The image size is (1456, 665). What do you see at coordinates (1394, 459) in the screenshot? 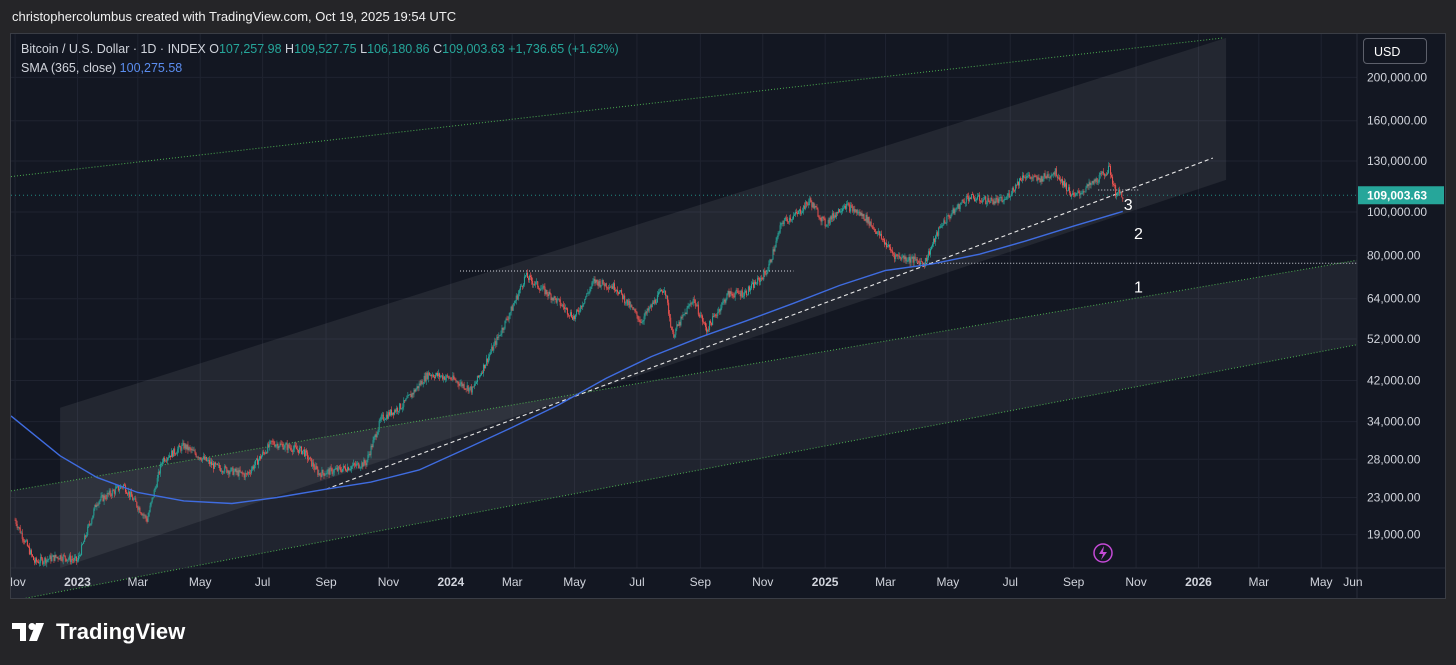
I see `y-tick-label: 28,000.00` at bounding box center [1394, 459].